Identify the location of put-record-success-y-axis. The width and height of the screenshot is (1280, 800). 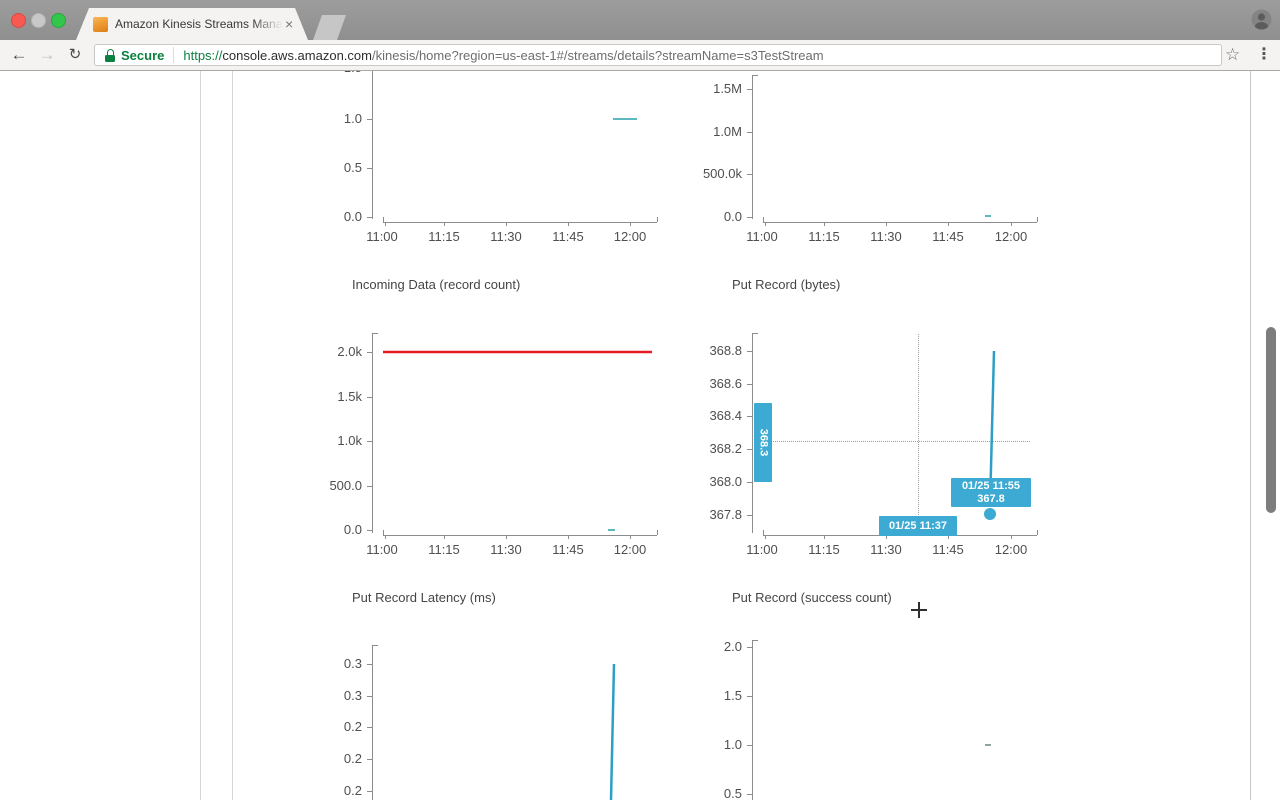
(752, 433).